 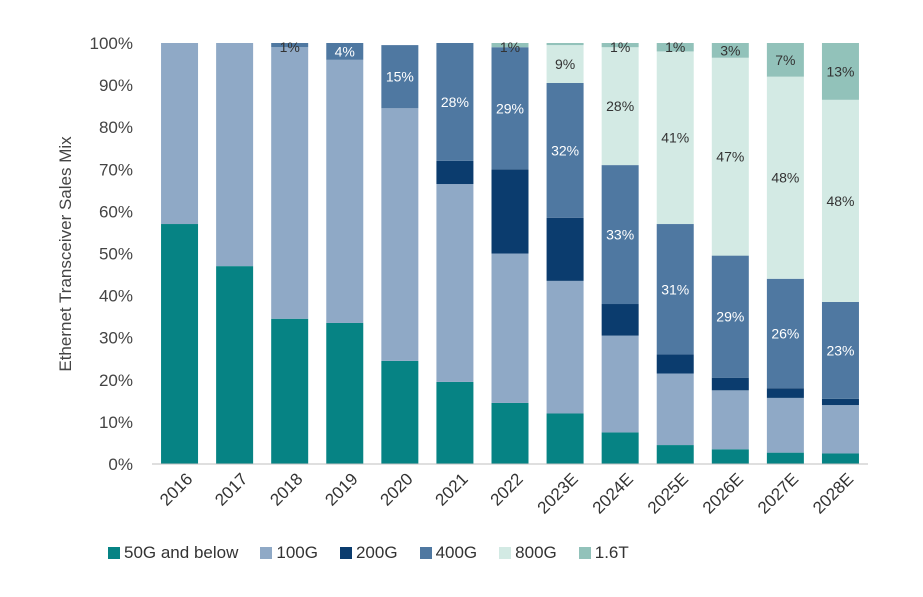 What do you see at coordinates (507, 489) in the screenshot?
I see `x-tick-label: 2022` at bounding box center [507, 489].